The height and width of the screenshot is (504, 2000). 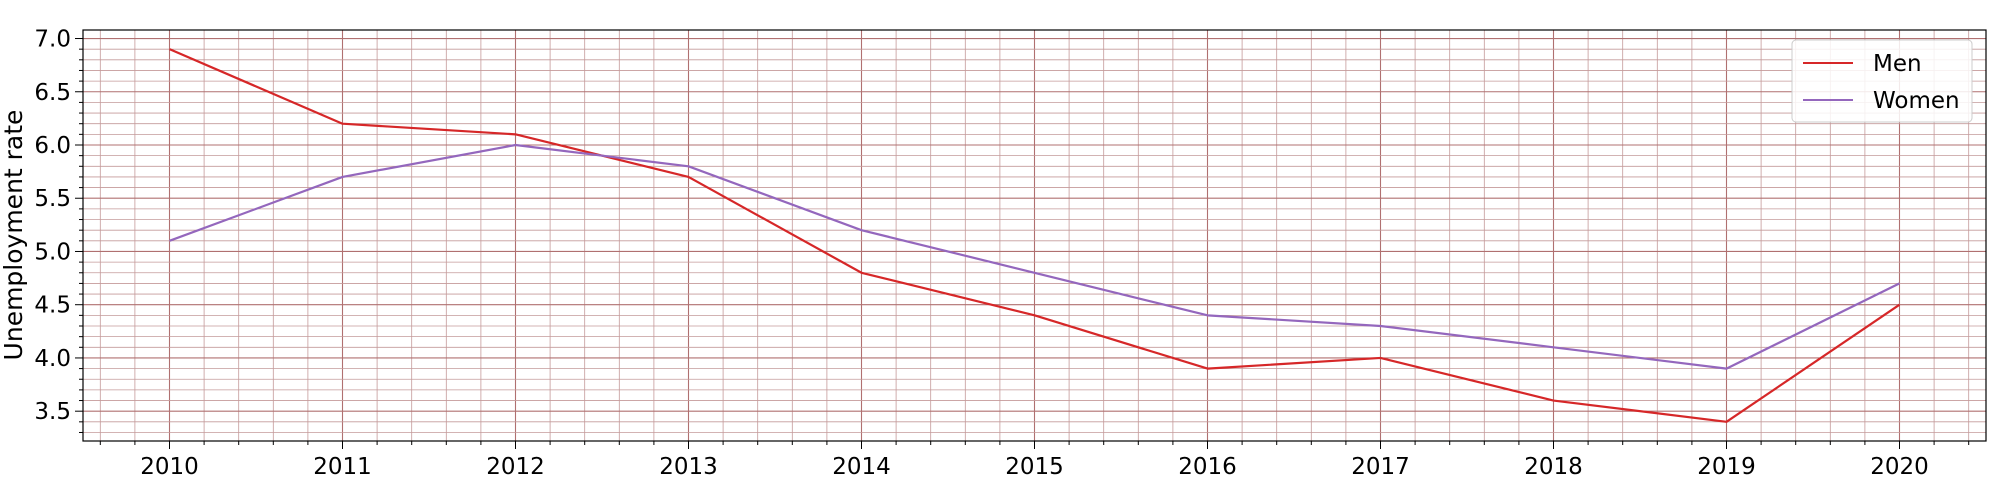 What do you see at coordinates (14, 235) in the screenshot?
I see `y-axis-label: Unemployment rate` at bounding box center [14, 235].